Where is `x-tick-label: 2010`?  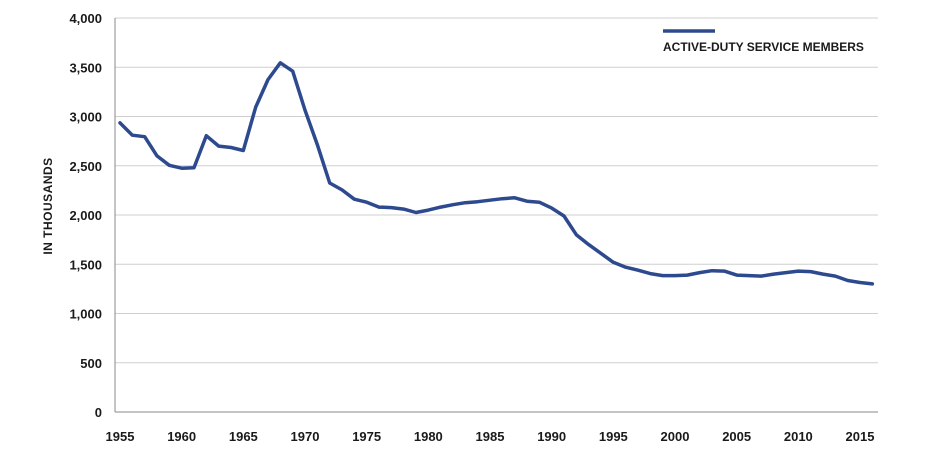 x-tick-label: 2010 is located at coordinates (798, 436).